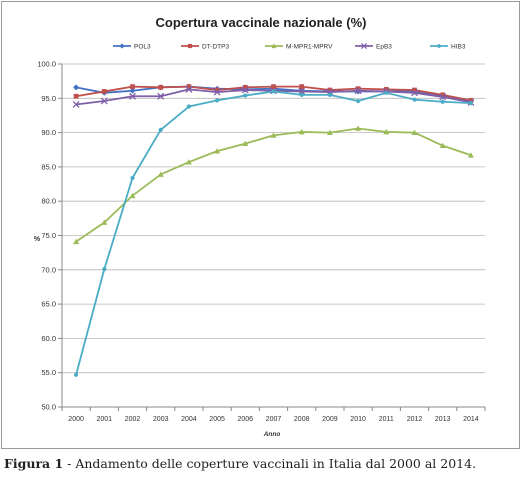 This screenshot has width=523, height=477. What do you see at coordinates (302, 419) in the screenshot?
I see `x-tick-label: 2008` at bounding box center [302, 419].